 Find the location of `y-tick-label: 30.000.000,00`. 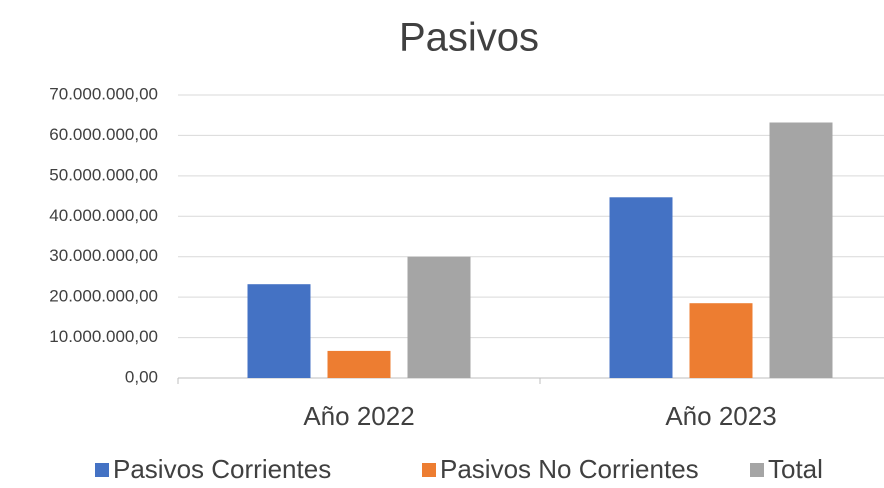

y-tick-label: 30.000.000,00 is located at coordinates (103, 255).